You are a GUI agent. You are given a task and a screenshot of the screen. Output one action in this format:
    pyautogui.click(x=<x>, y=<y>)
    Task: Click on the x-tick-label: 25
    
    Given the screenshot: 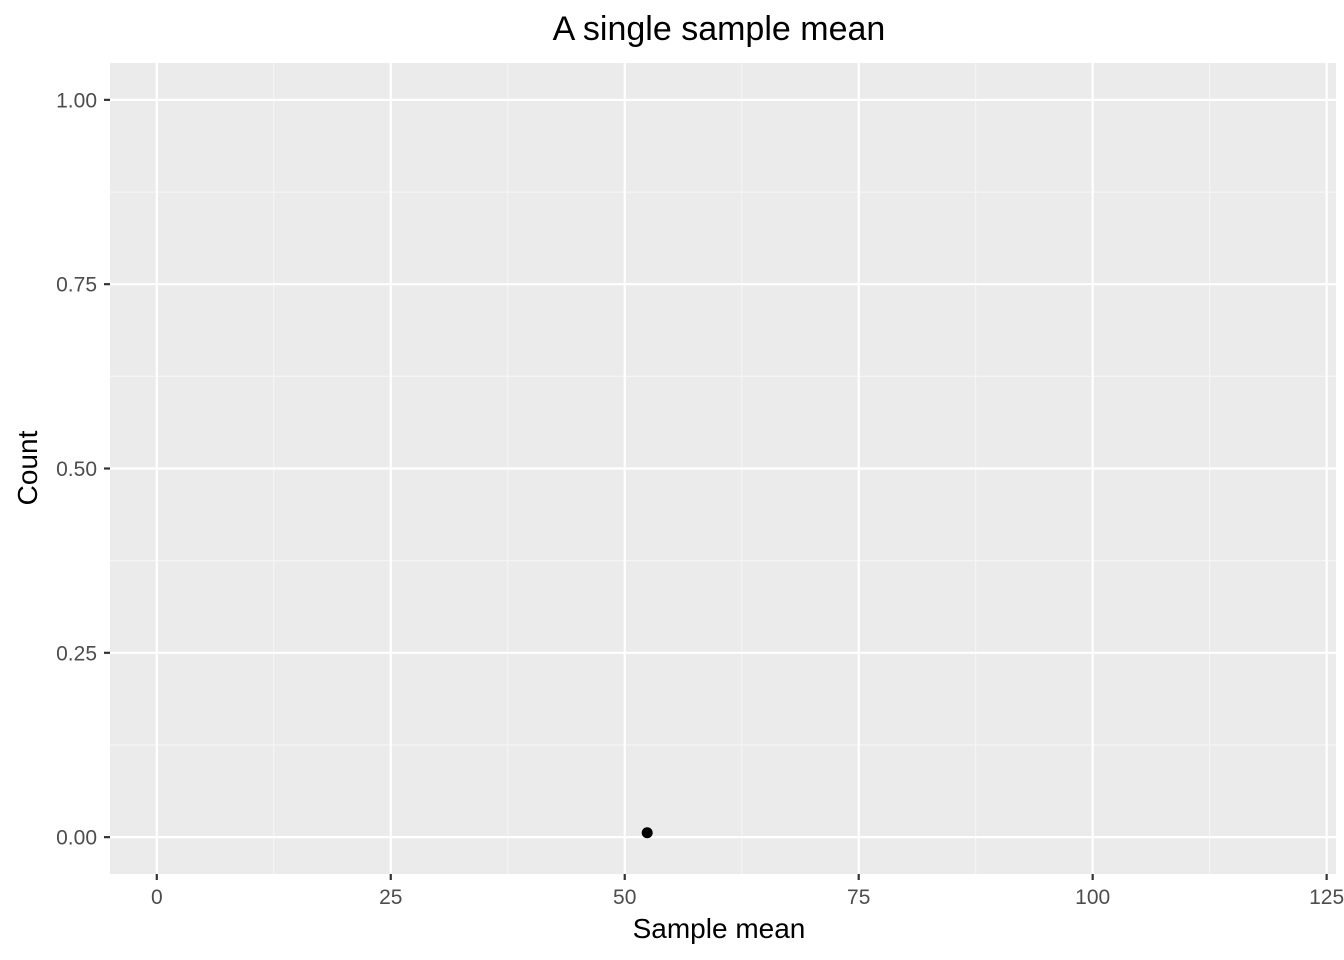 What is the action you would take?
    pyautogui.click(x=390, y=897)
    